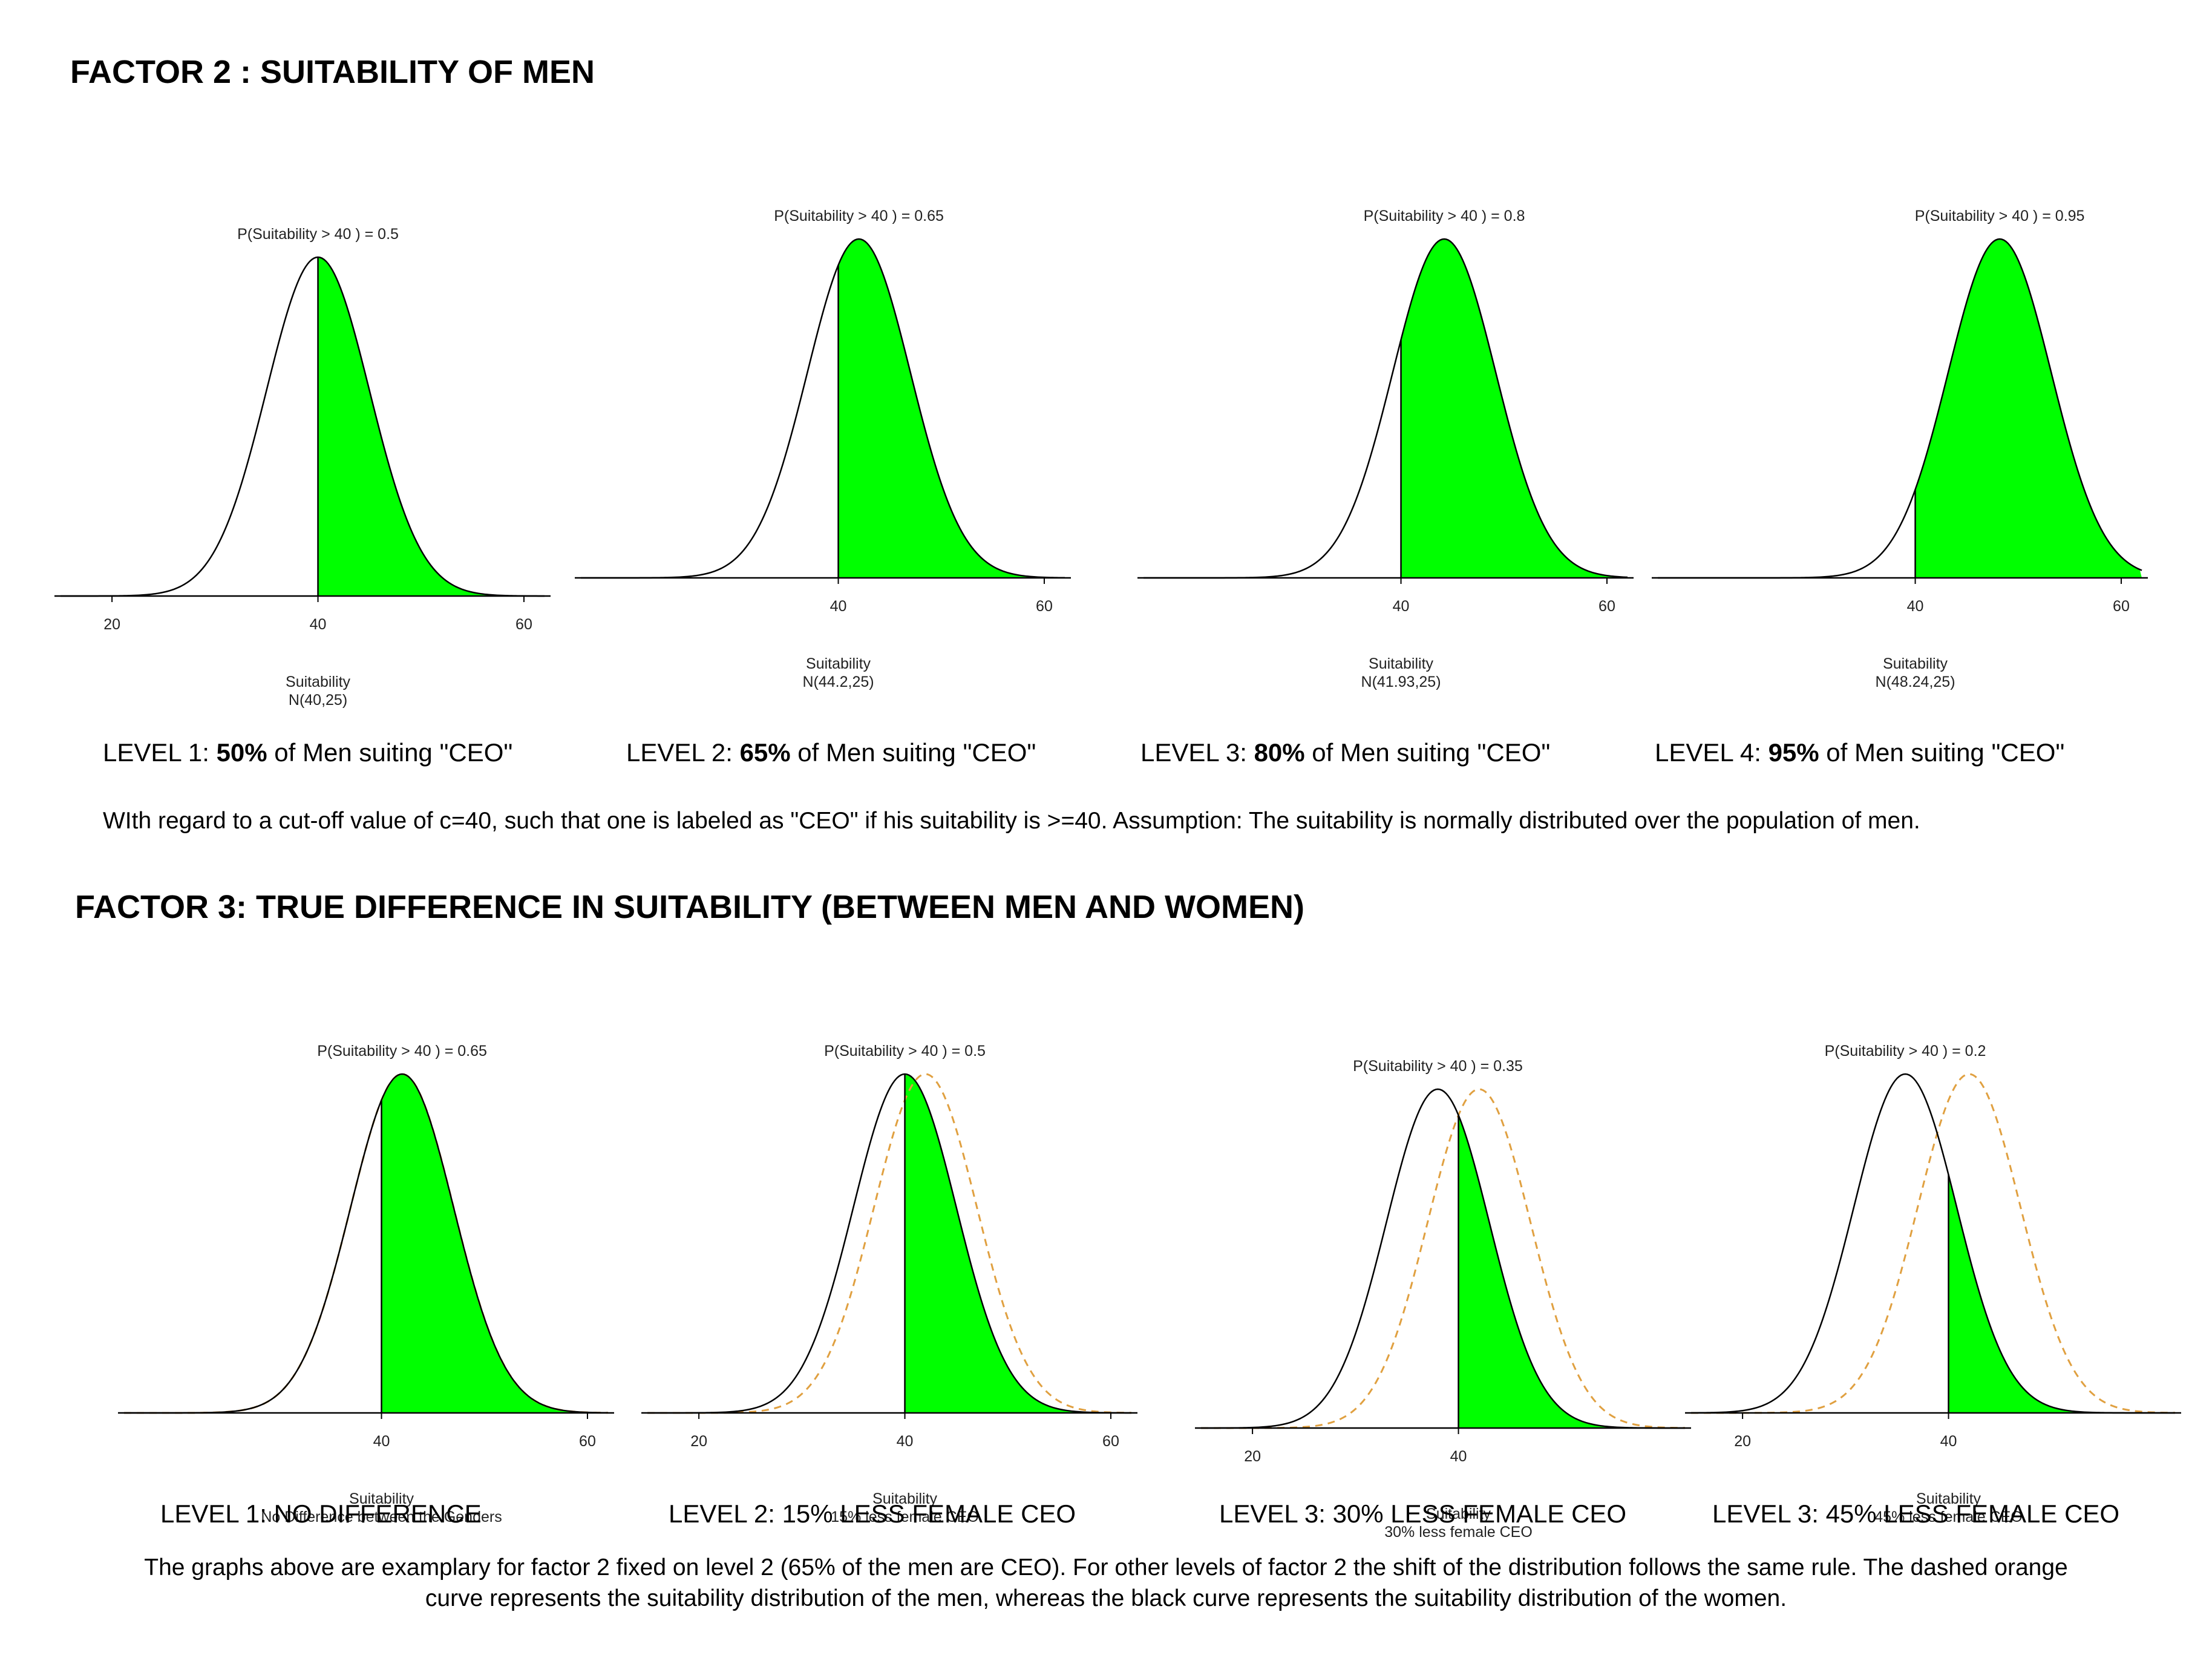 This screenshot has height=1661, width=2212. What do you see at coordinates (1444, 216) in the screenshot?
I see `chart-title: P(Suitability > 40 ) = 0.8` at bounding box center [1444, 216].